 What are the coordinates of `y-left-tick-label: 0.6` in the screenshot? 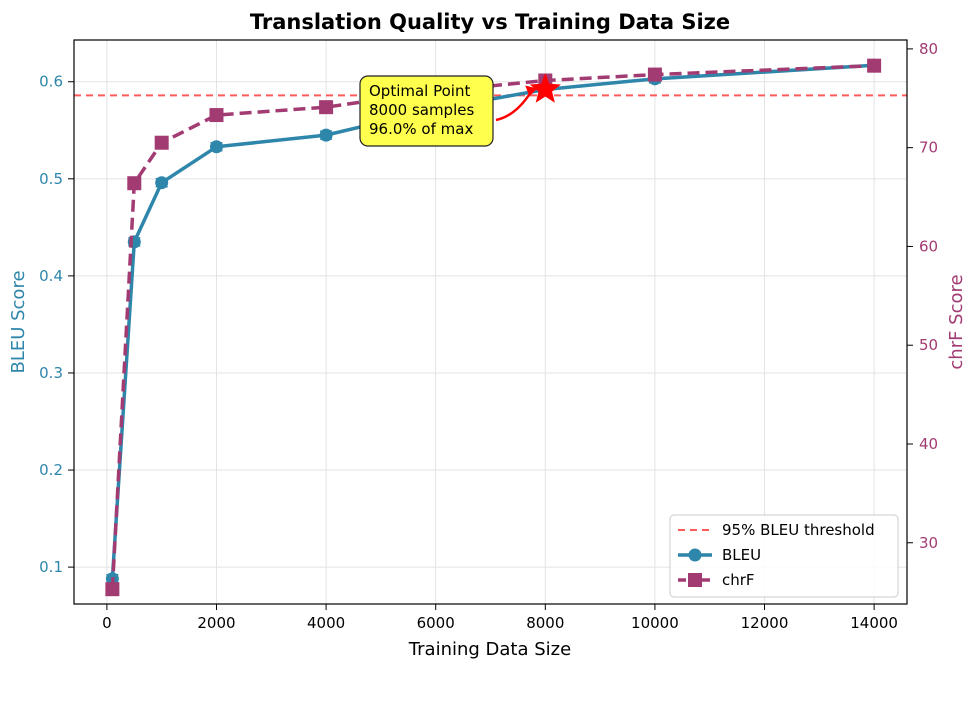 It's located at (51, 82).